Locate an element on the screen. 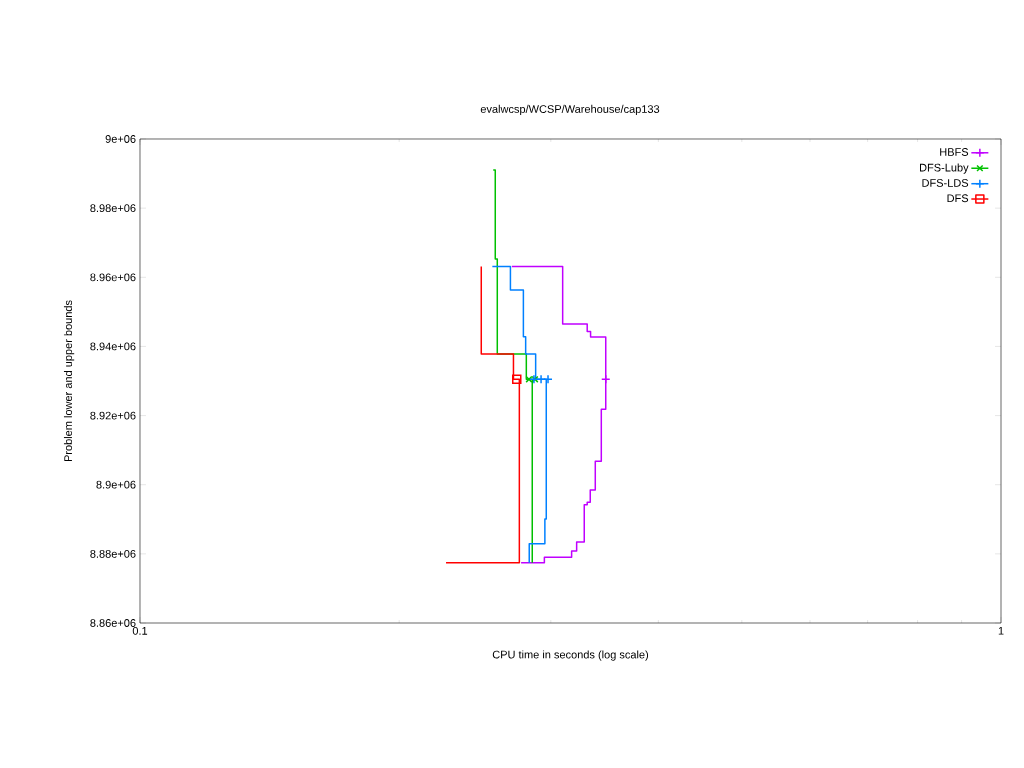  legend-label: DFS-LDS is located at coordinates (945, 183).